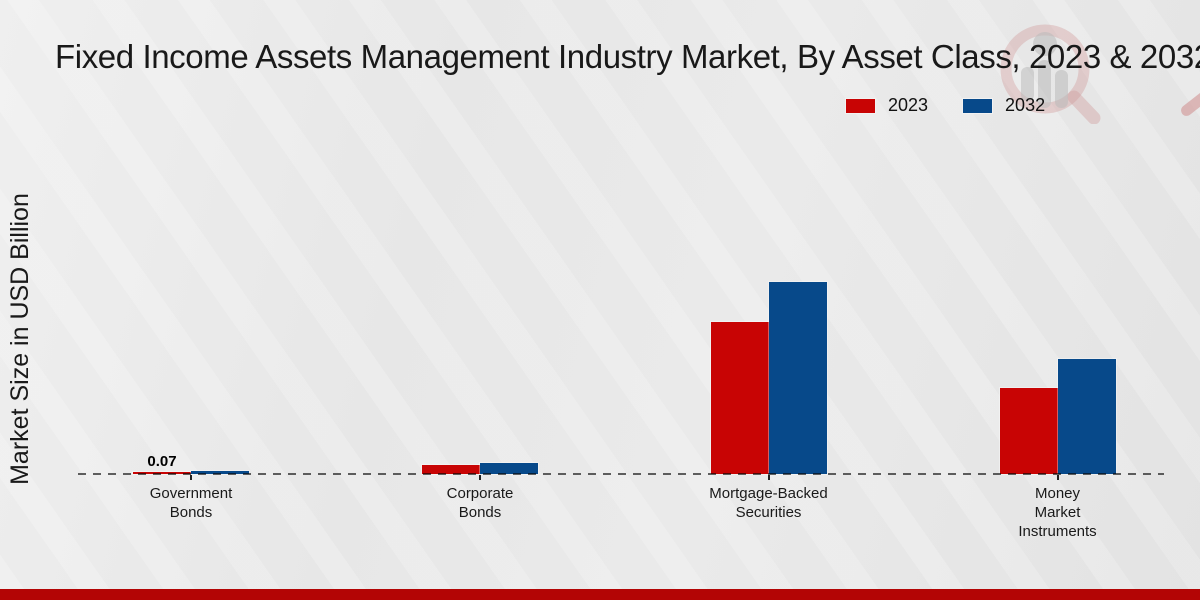  I want to click on x-axis-tick-government-bonds, so click(191, 477).